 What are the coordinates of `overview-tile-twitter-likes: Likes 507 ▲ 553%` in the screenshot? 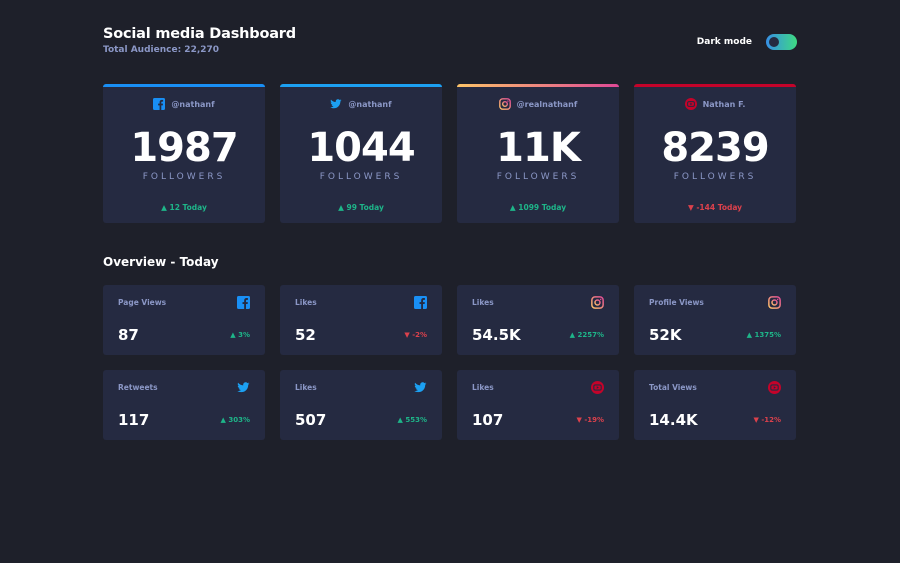 It's located at (361, 405).